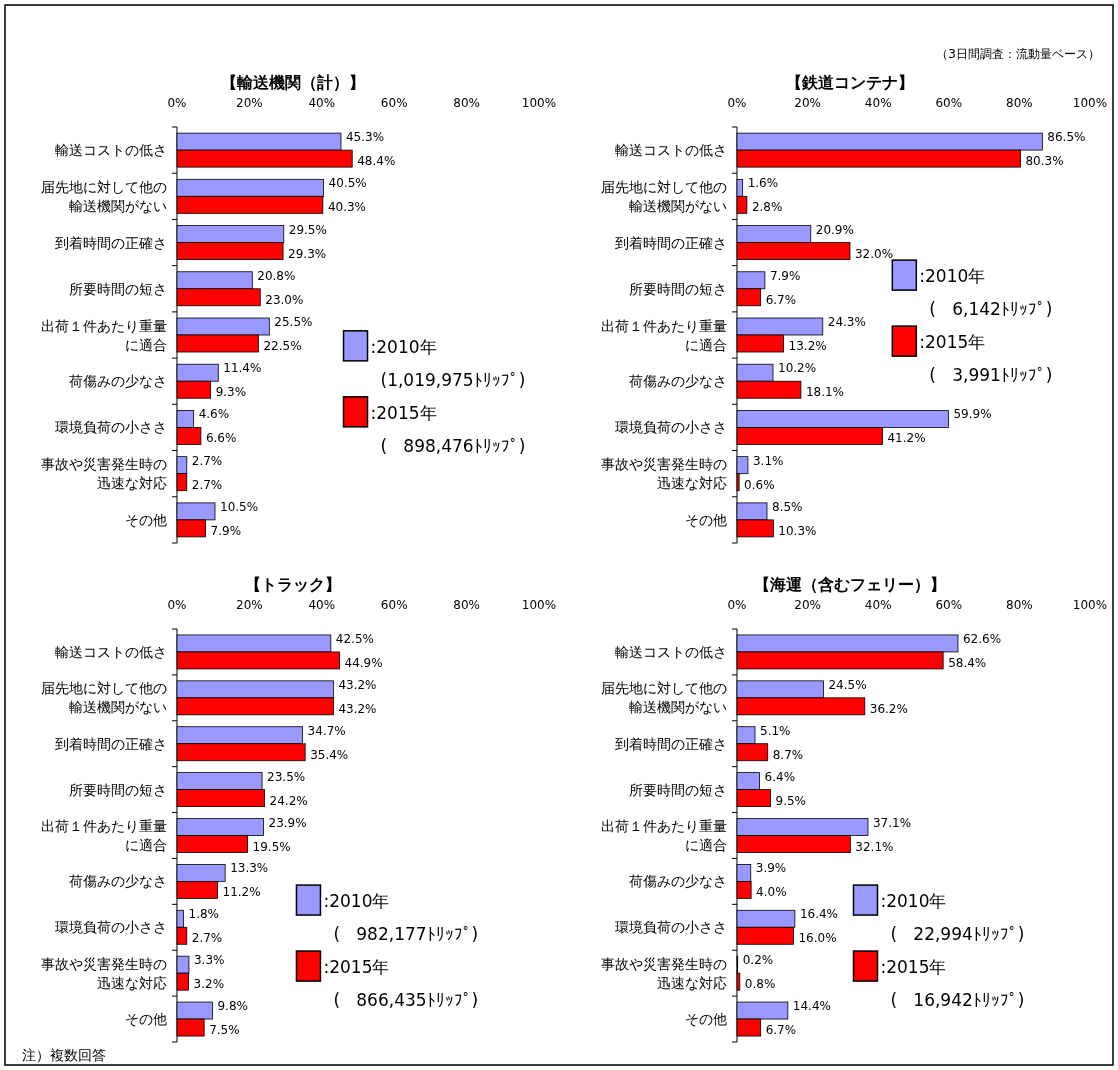 The image size is (1118, 1070). What do you see at coordinates (224, 1030) in the screenshot?
I see `data-label: 7.5%` at bounding box center [224, 1030].